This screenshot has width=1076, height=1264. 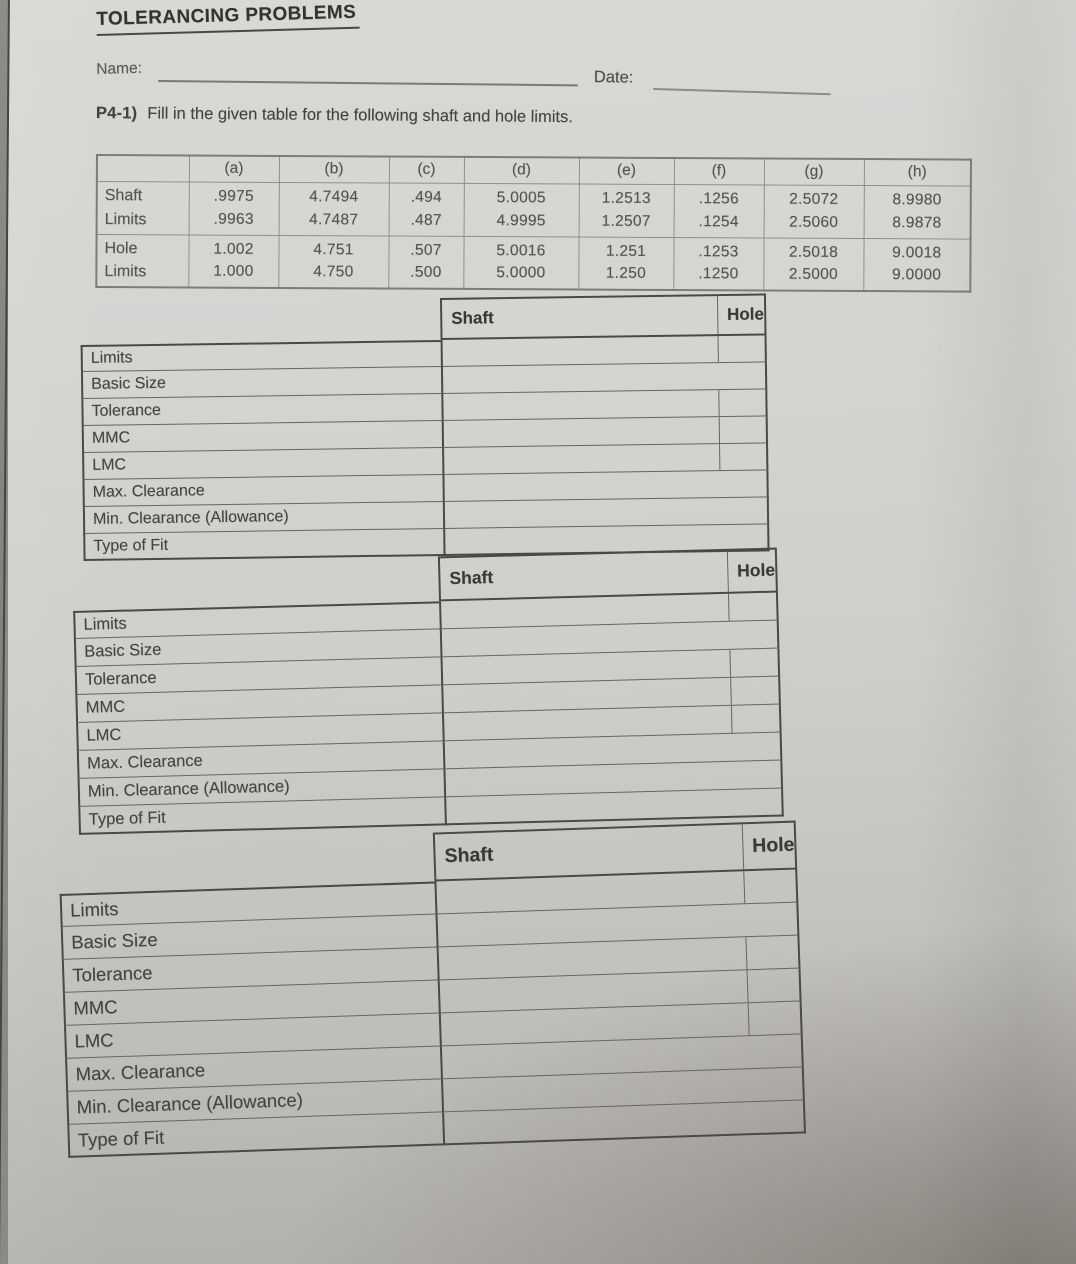 What do you see at coordinates (626, 171) in the screenshot?
I see `col-header-e: (e)` at bounding box center [626, 171].